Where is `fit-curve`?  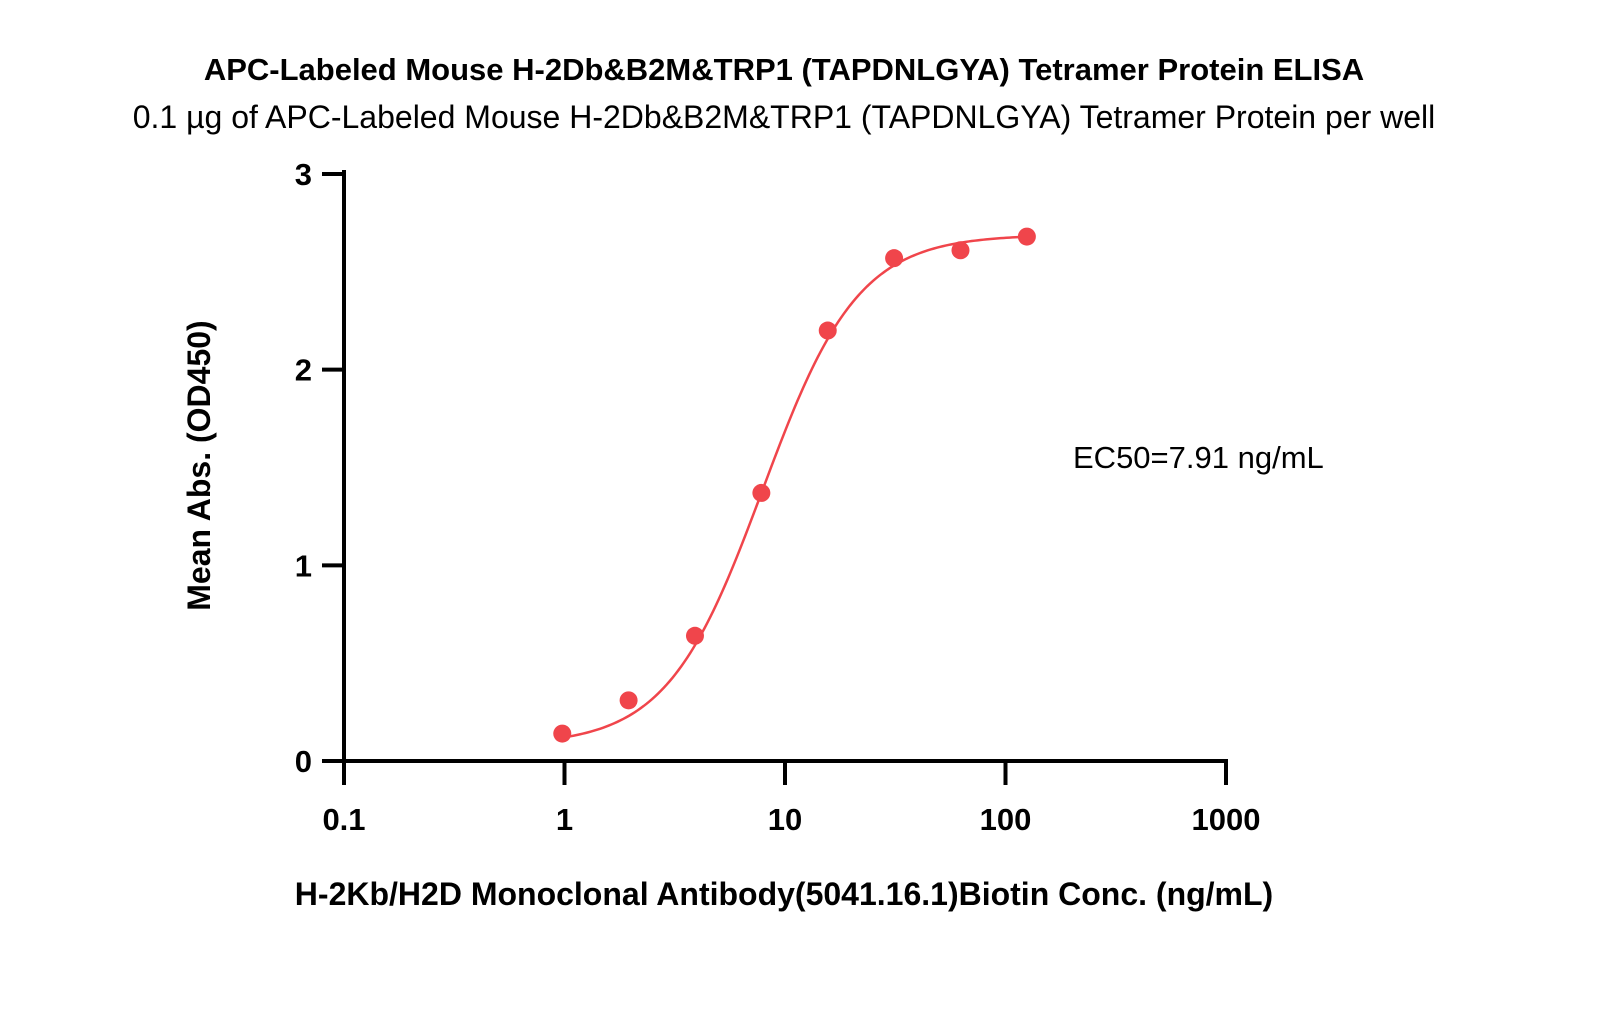
fit-curve is located at coordinates (794, 487).